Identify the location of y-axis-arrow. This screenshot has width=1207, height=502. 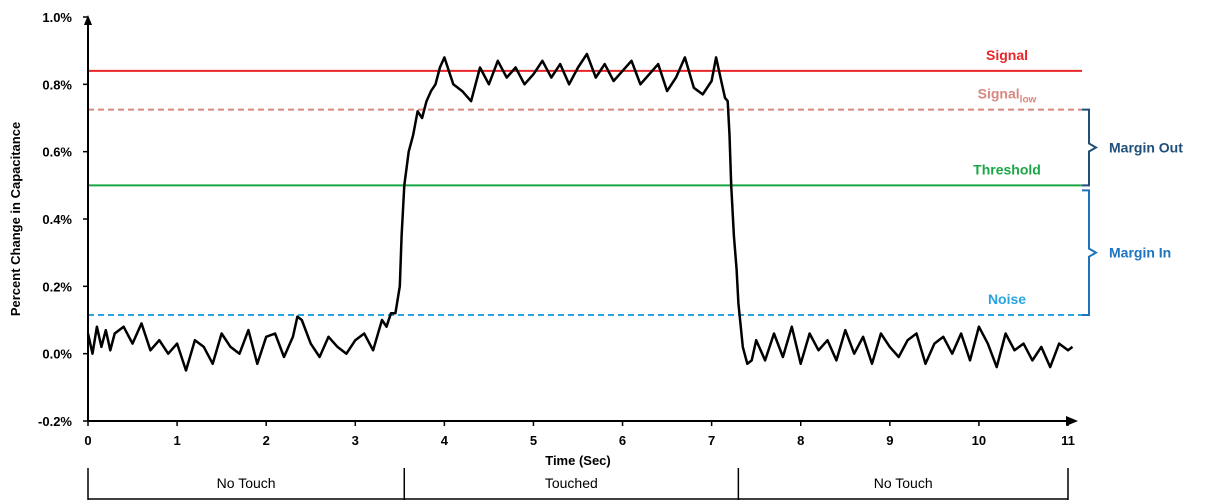
(88, 20).